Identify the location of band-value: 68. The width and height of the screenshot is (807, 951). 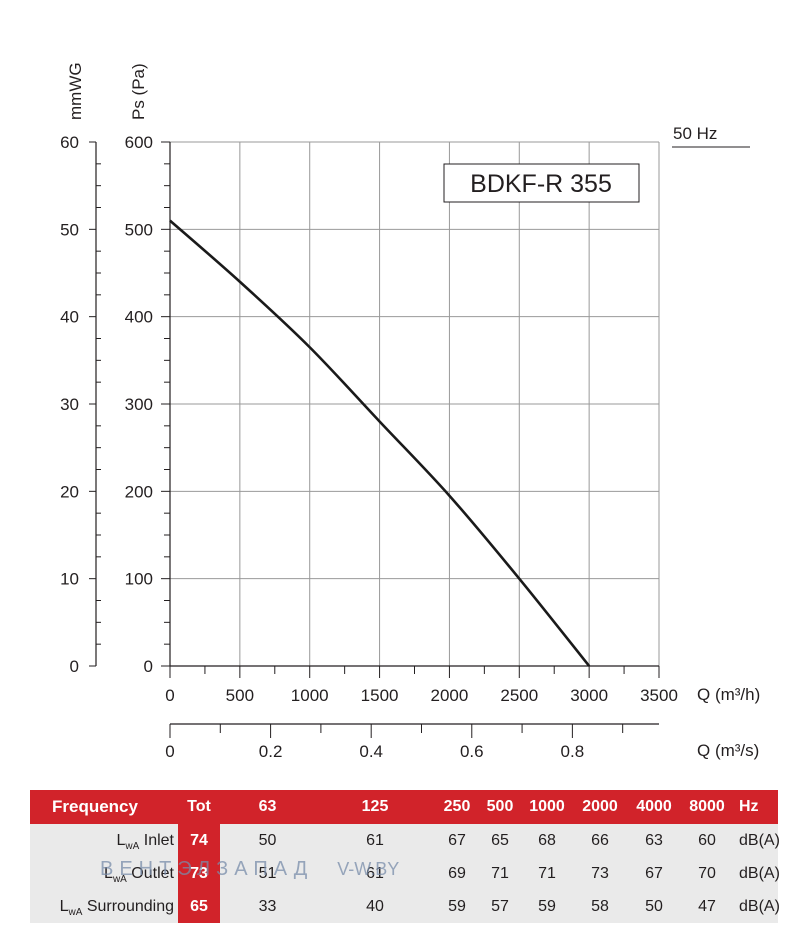
(547, 840).